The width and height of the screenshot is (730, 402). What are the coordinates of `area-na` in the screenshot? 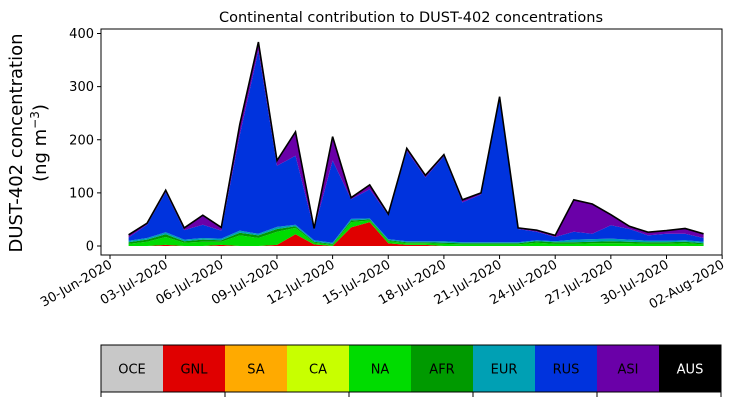 It's located at (416, 233).